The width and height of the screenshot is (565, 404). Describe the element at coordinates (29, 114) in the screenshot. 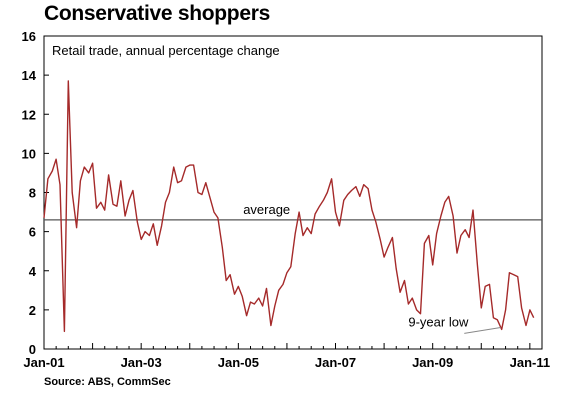

I see `y-tick-label: 12` at that location.